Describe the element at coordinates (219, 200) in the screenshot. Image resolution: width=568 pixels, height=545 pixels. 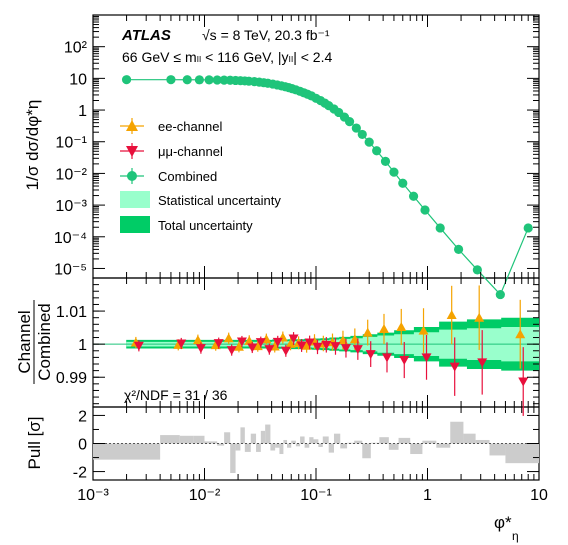
I see `legend-stat-label: Statistical uncertainty` at that location.